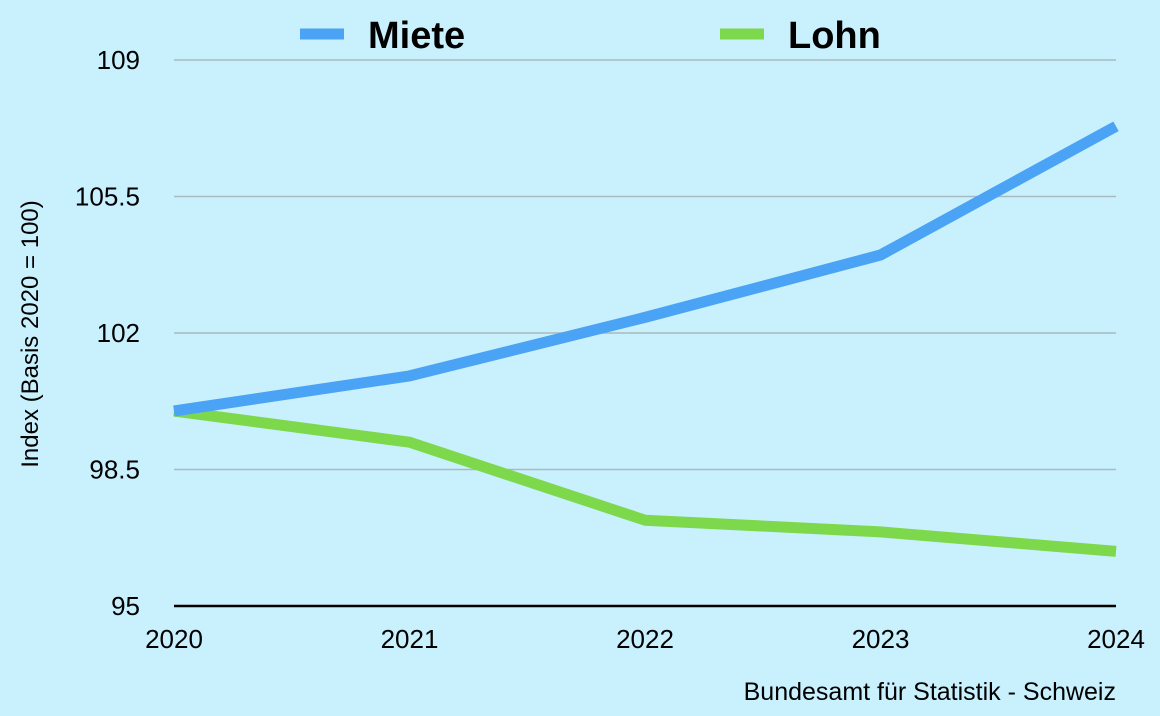 This screenshot has height=716, width=1160. What do you see at coordinates (118, 333) in the screenshot?
I see `y-tick-label: 102` at bounding box center [118, 333].